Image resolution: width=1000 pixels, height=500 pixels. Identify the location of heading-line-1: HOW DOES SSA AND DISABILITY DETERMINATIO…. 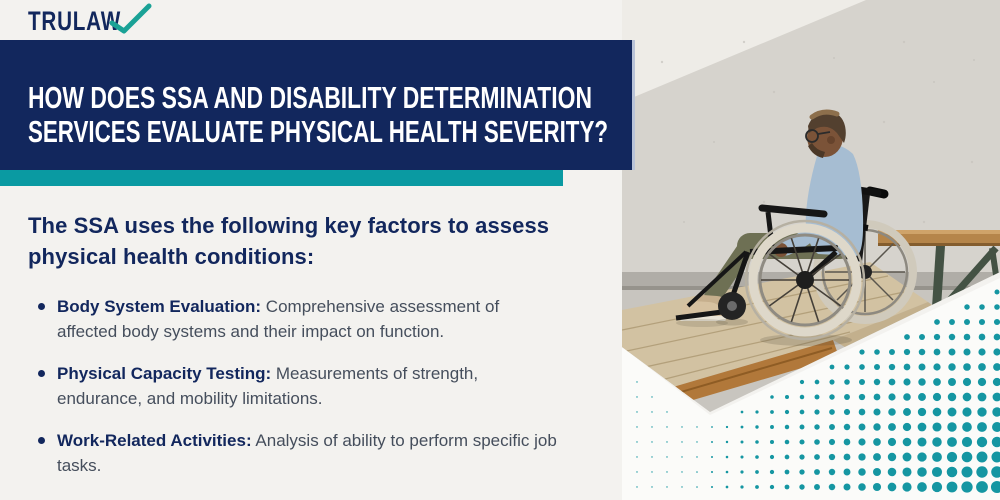
(310, 97).